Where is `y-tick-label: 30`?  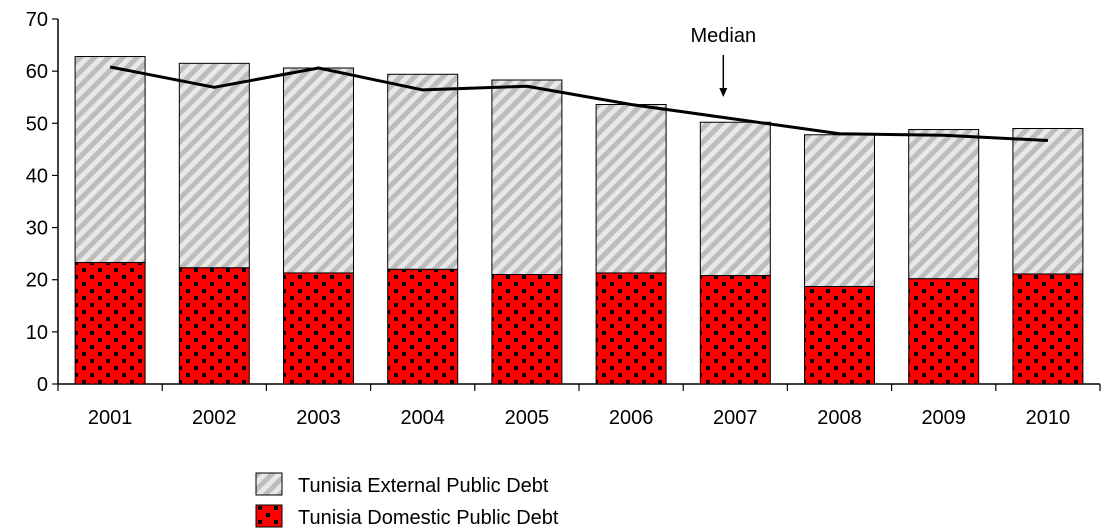 y-tick-label: 30 is located at coordinates (37, 229).